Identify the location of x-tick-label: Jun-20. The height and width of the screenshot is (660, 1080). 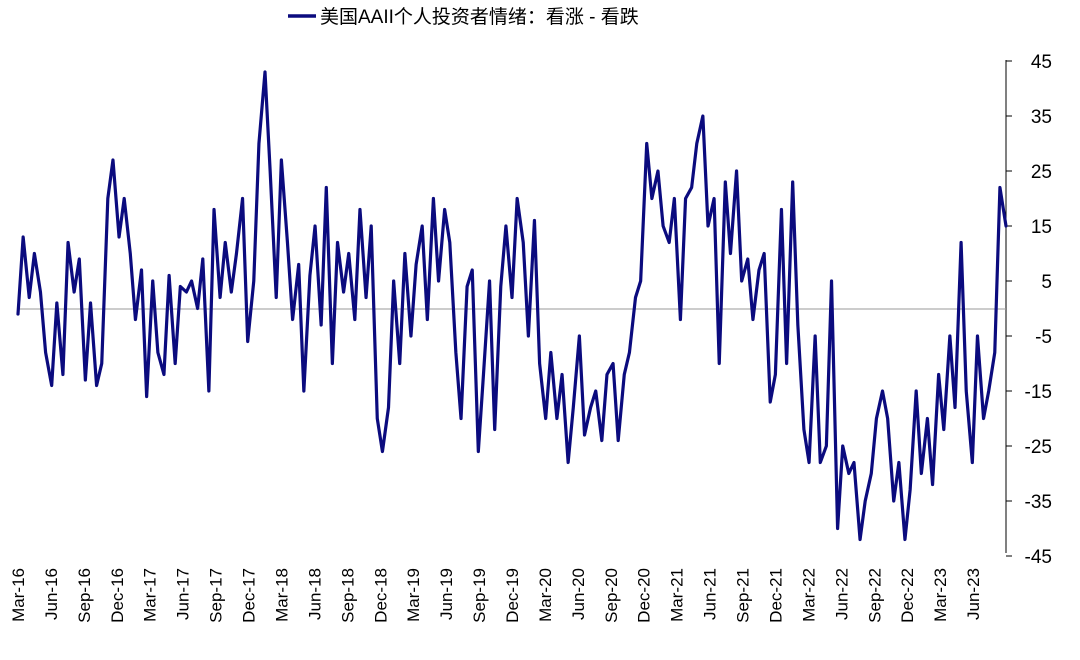
(578, 594).